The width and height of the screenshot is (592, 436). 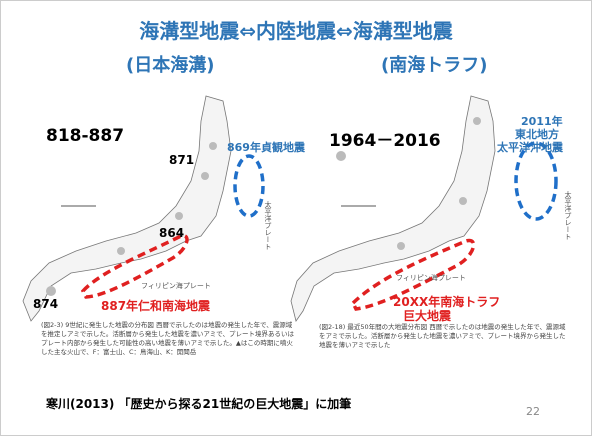 I want to click on quake-label: 2011年, so click(x=542, y=121).